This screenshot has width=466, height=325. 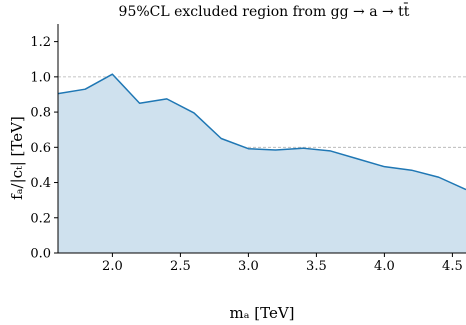 What do you see at coordinates (282, 263) in the screenshot?
I see `x-ticks: 2.0 2.5 3.0 3.5 4.0 4.5` at bounding box center [282, 263].